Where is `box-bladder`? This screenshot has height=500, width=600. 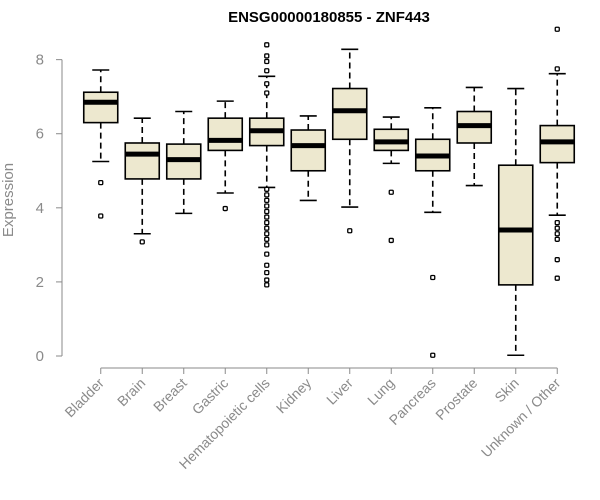 box-bladder is located at coordinates (100, 144).